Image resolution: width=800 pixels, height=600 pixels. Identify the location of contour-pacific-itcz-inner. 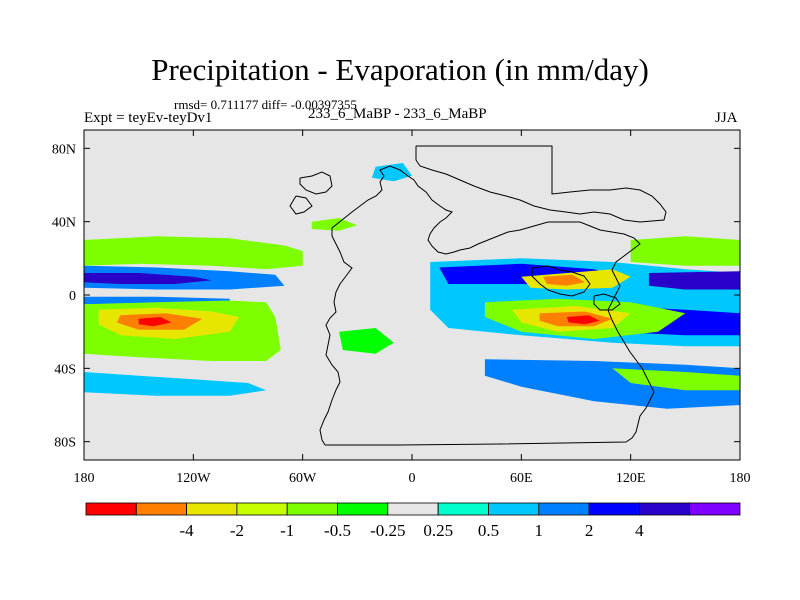
(148, 278).